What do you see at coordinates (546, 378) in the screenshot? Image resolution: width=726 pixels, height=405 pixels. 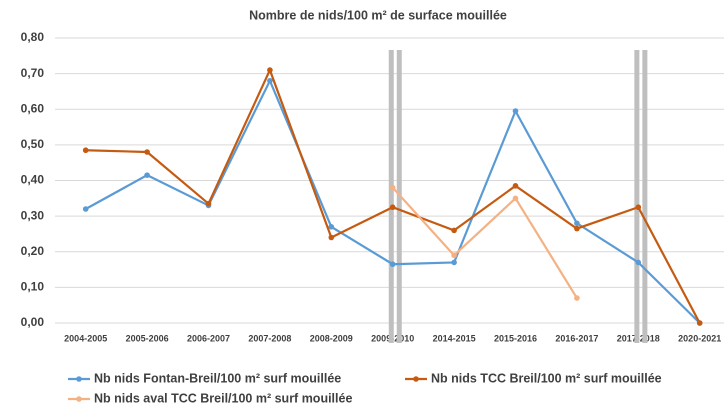 I see `legend-label: Nb nids TCC Breil/100 m² surf mouillée` at bounding box center [546, 378].